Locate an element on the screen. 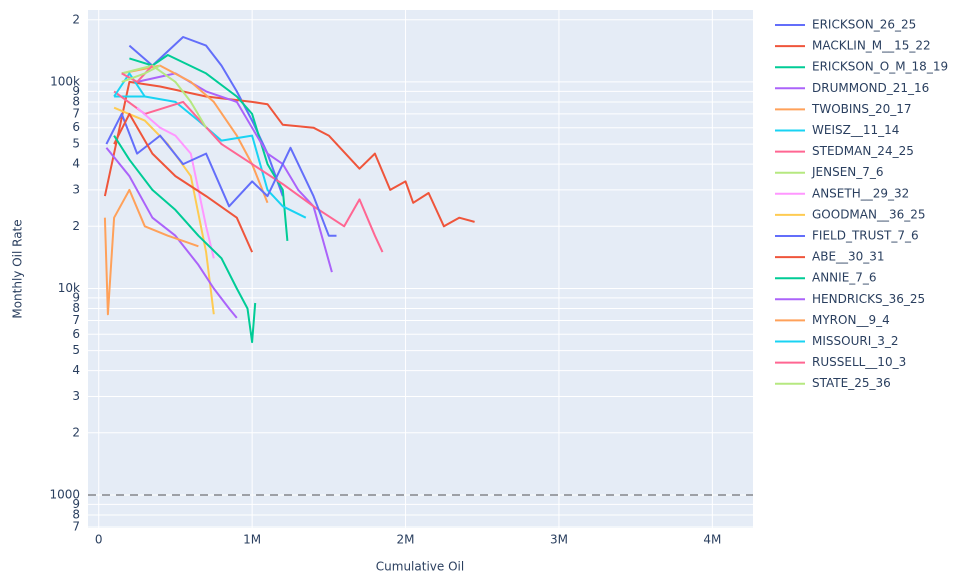 The image size is (976, 580). legend-label: JENSEN_7_6 is located at coordinates (847, 172).